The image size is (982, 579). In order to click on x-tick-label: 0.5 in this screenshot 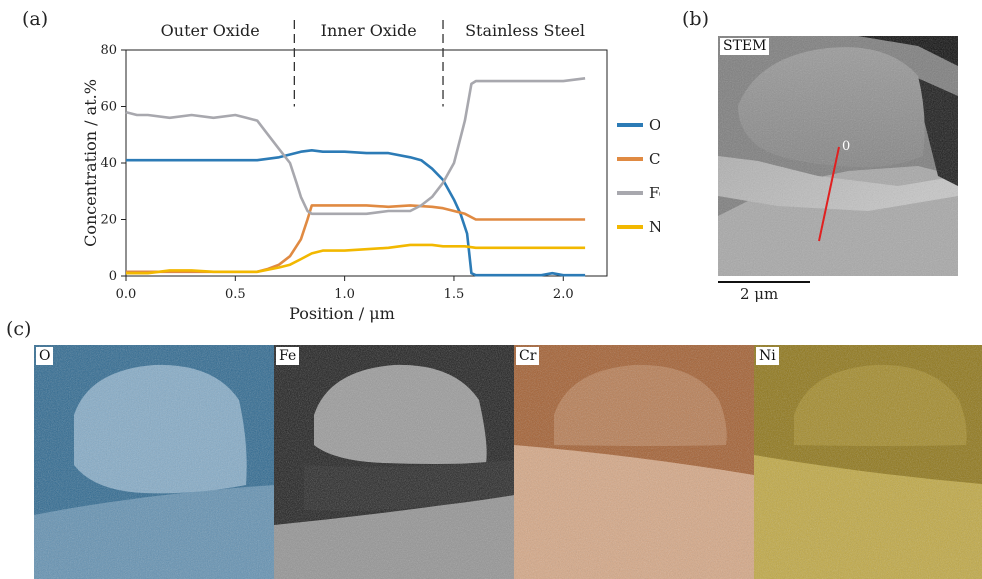, I will do `click(235, 294)`.